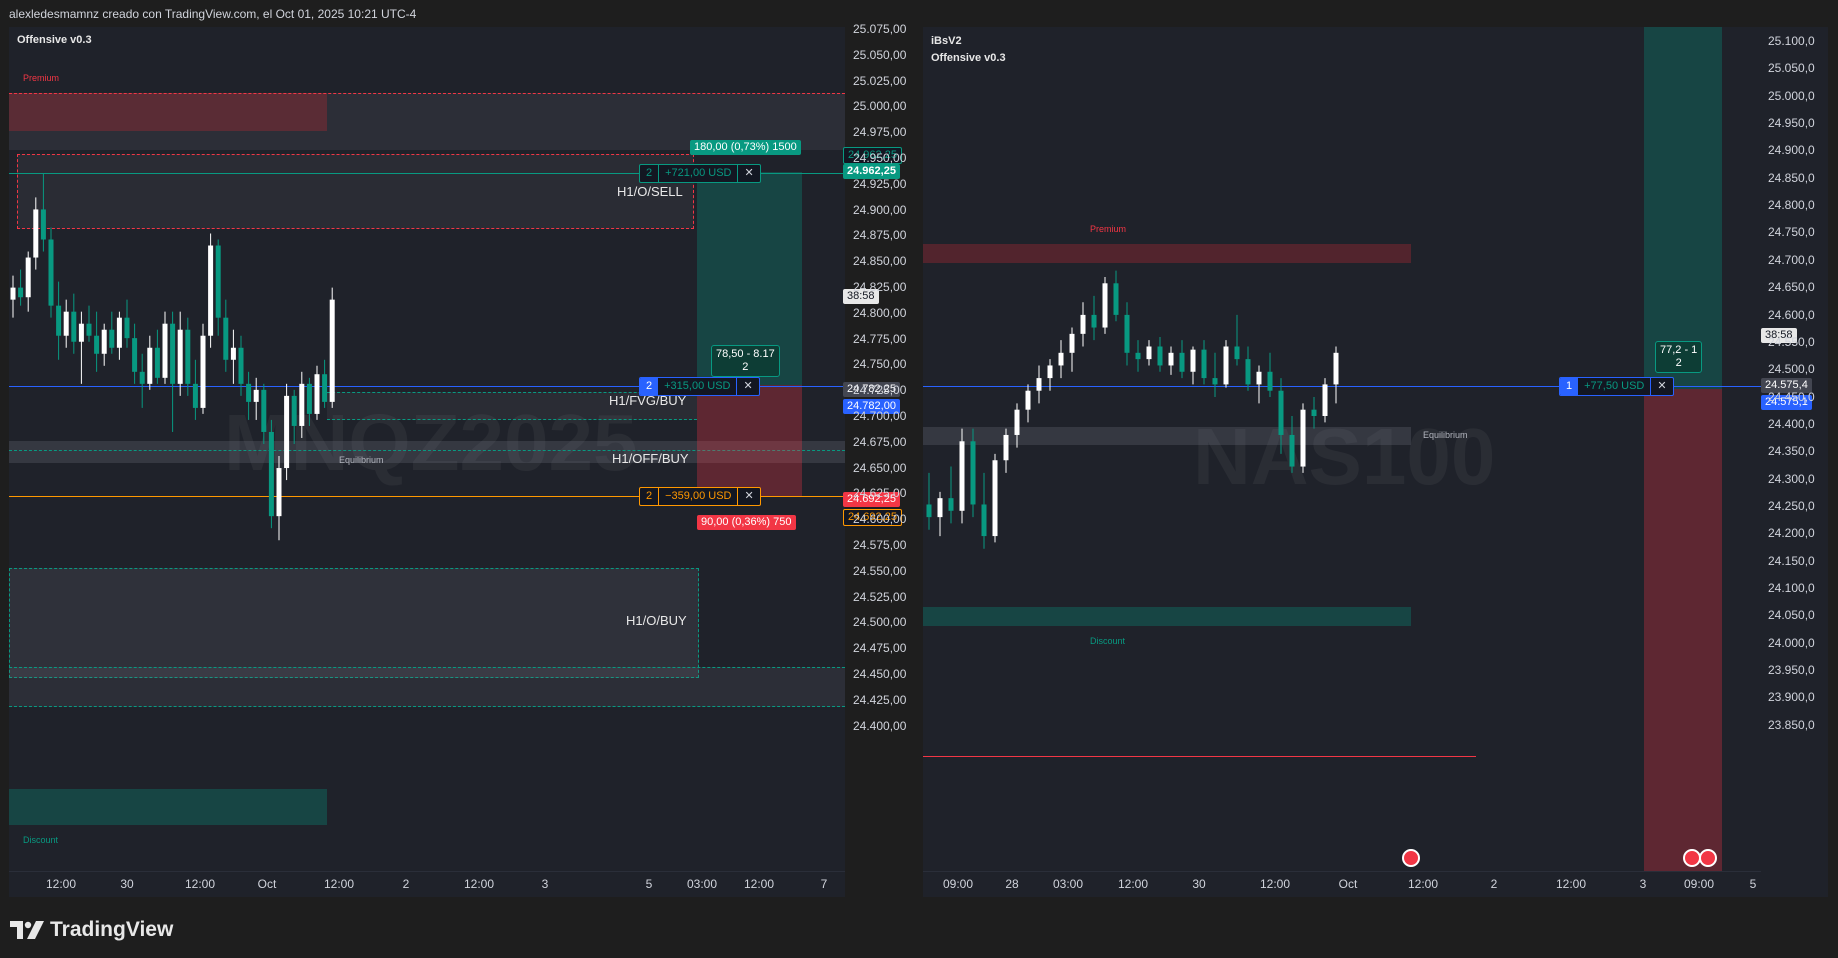 The image size is (1838, 958). What do you see at coordinates (880, 132) in the screenshot?
I see `left-y-tick: 24.975,00` at bounding box center [880, 132].